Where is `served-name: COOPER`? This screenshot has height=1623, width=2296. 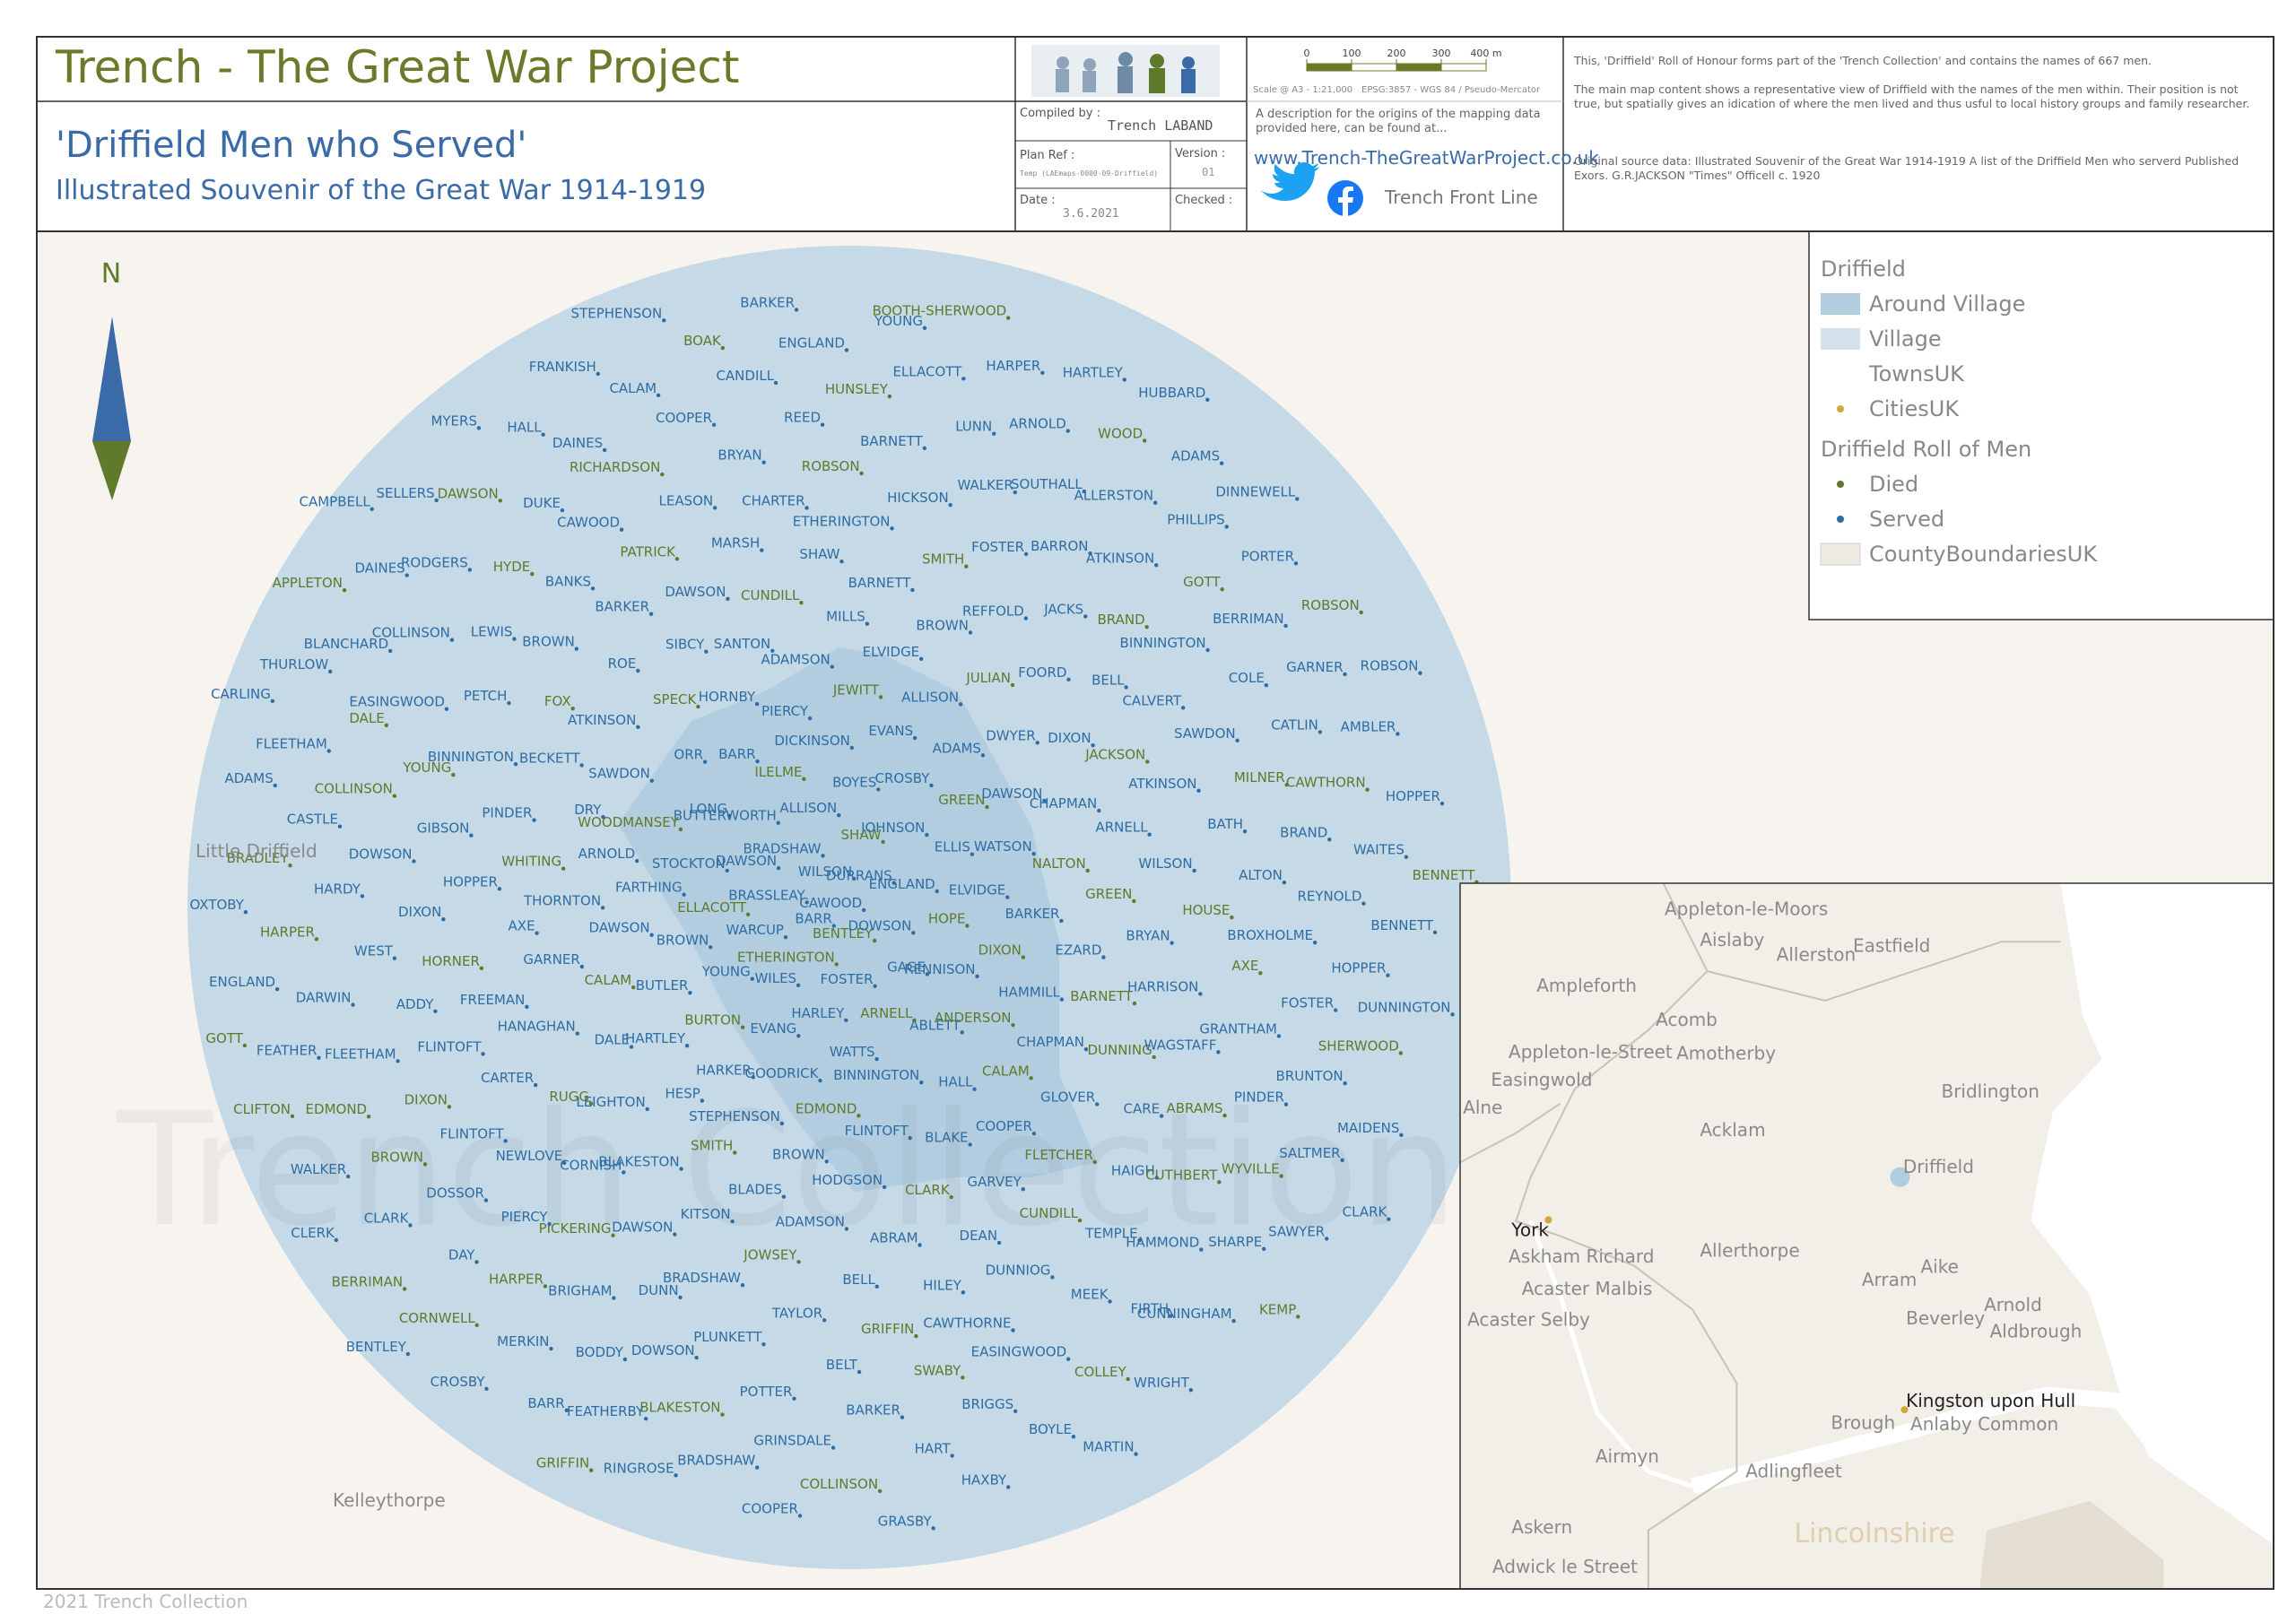
served-name: COOPER is located at coordinates (770, 1508).